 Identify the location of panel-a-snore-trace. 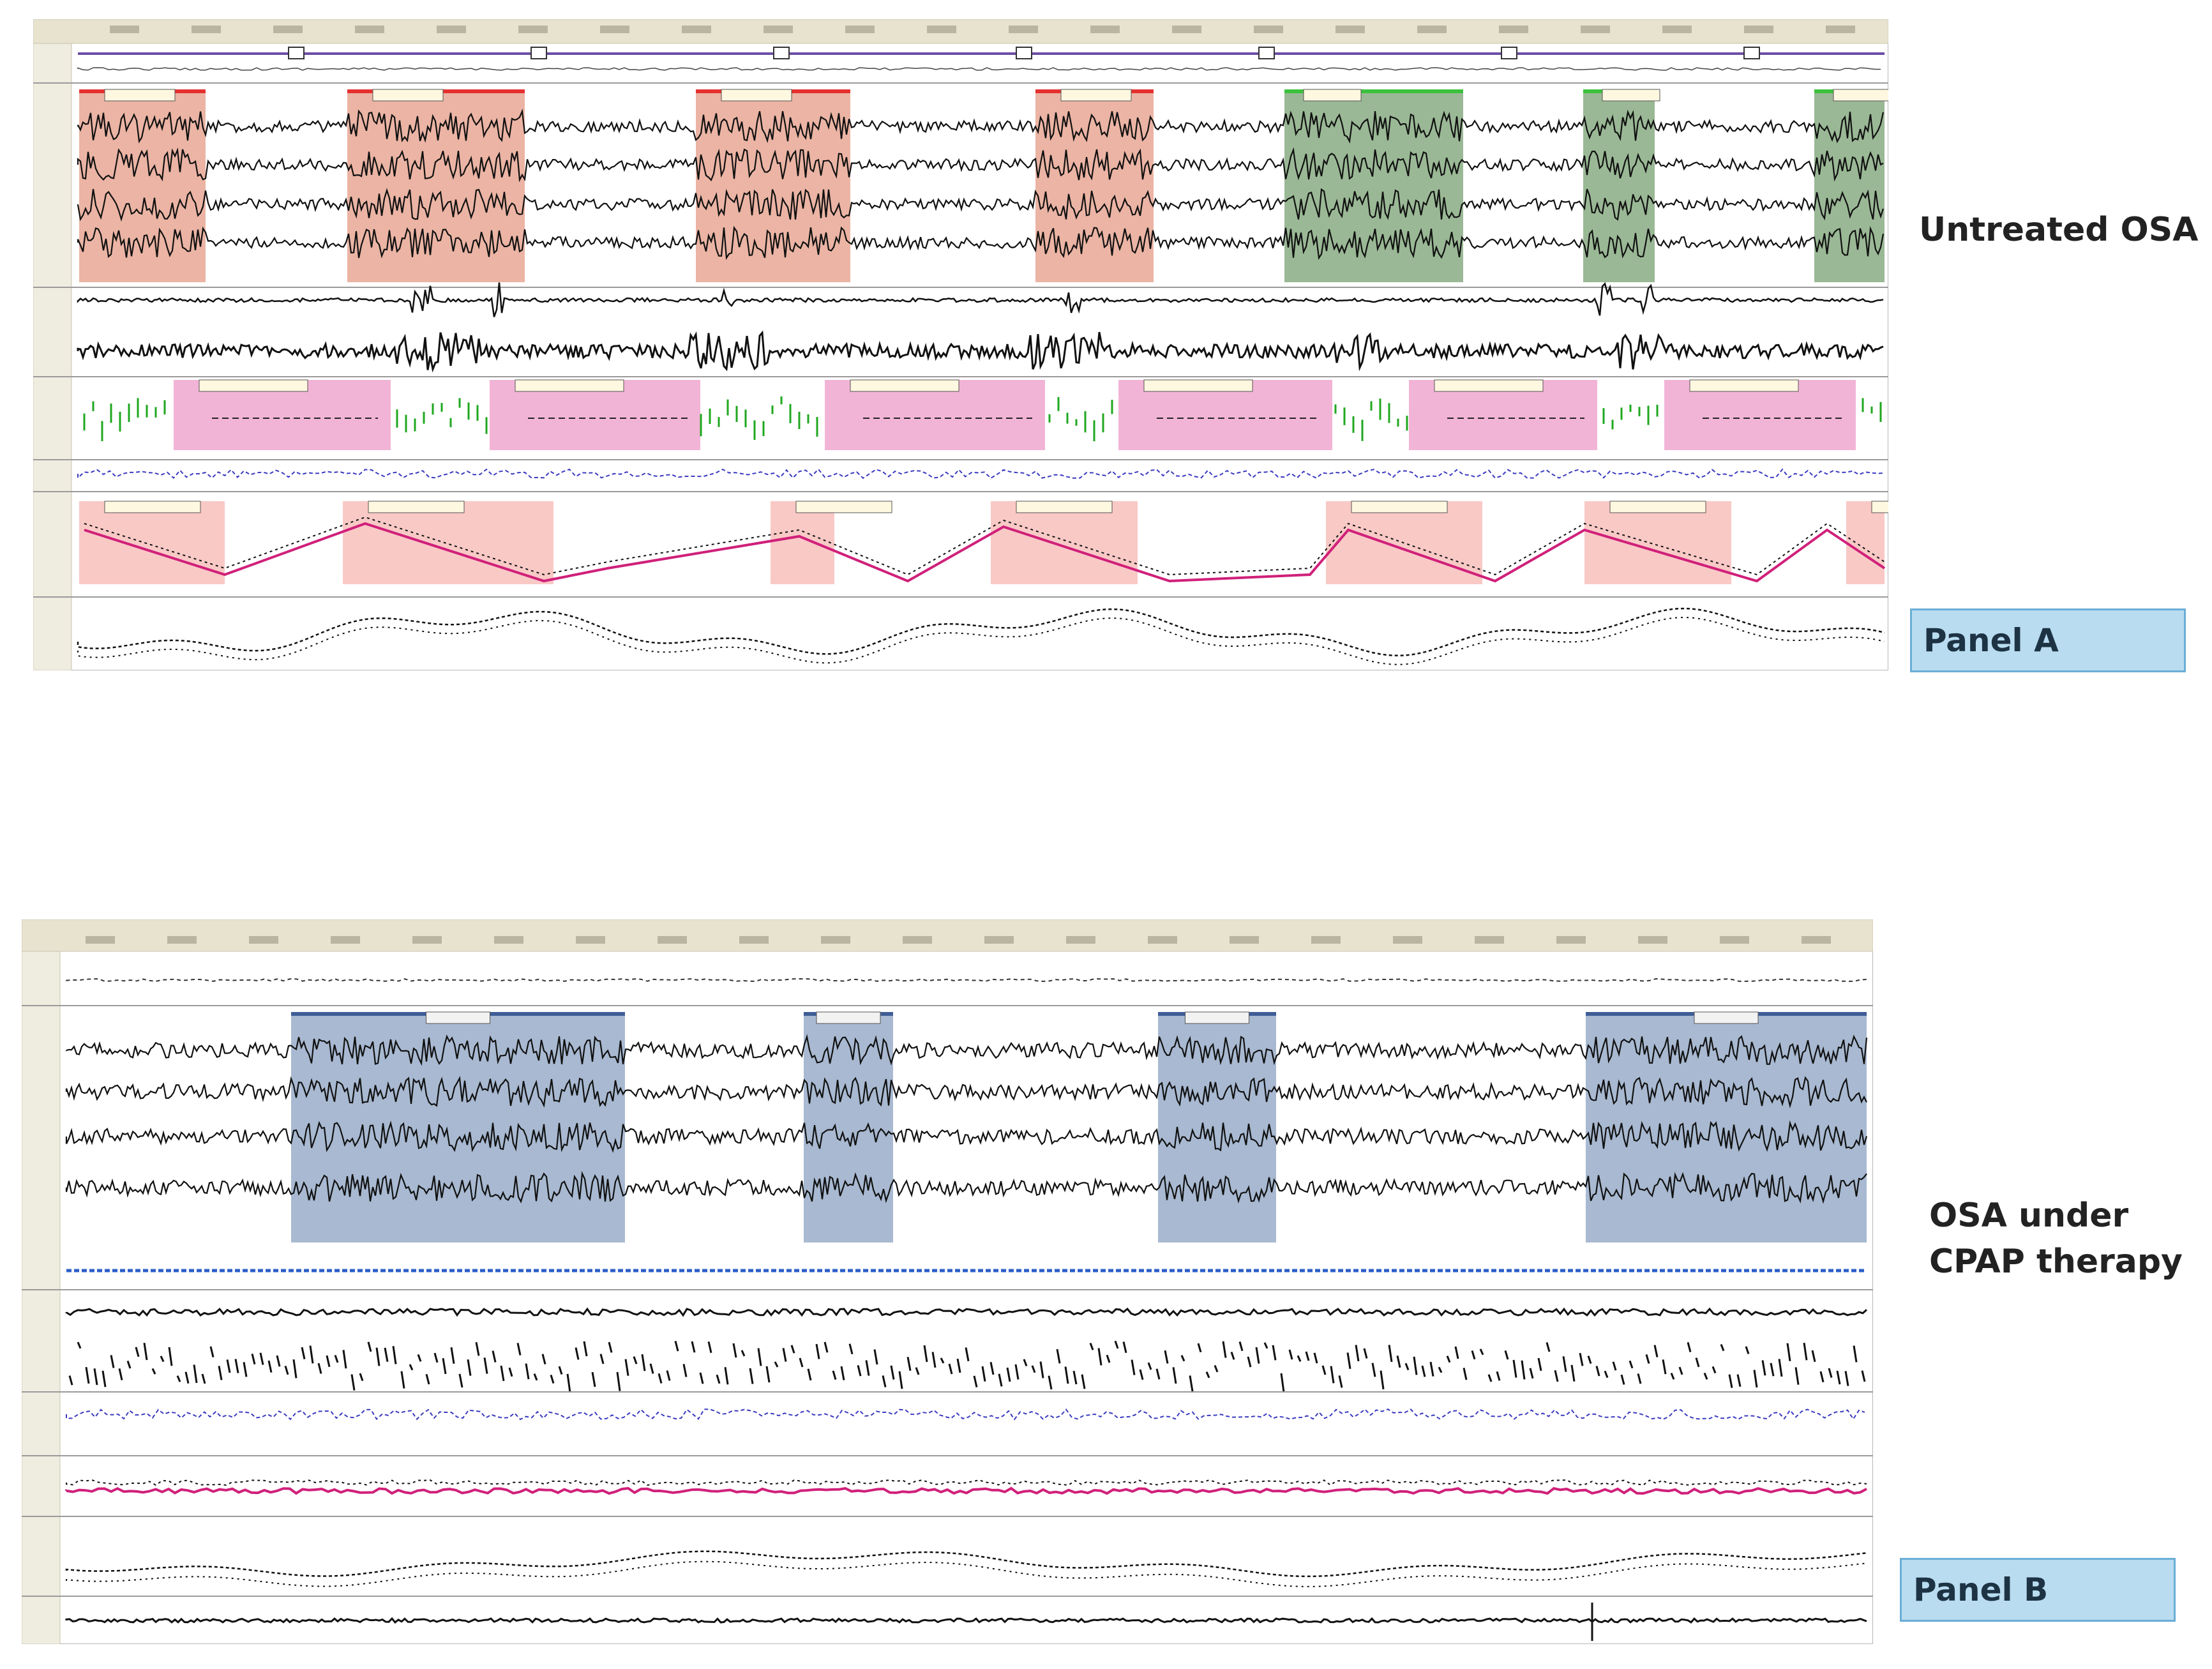
(980, 352).